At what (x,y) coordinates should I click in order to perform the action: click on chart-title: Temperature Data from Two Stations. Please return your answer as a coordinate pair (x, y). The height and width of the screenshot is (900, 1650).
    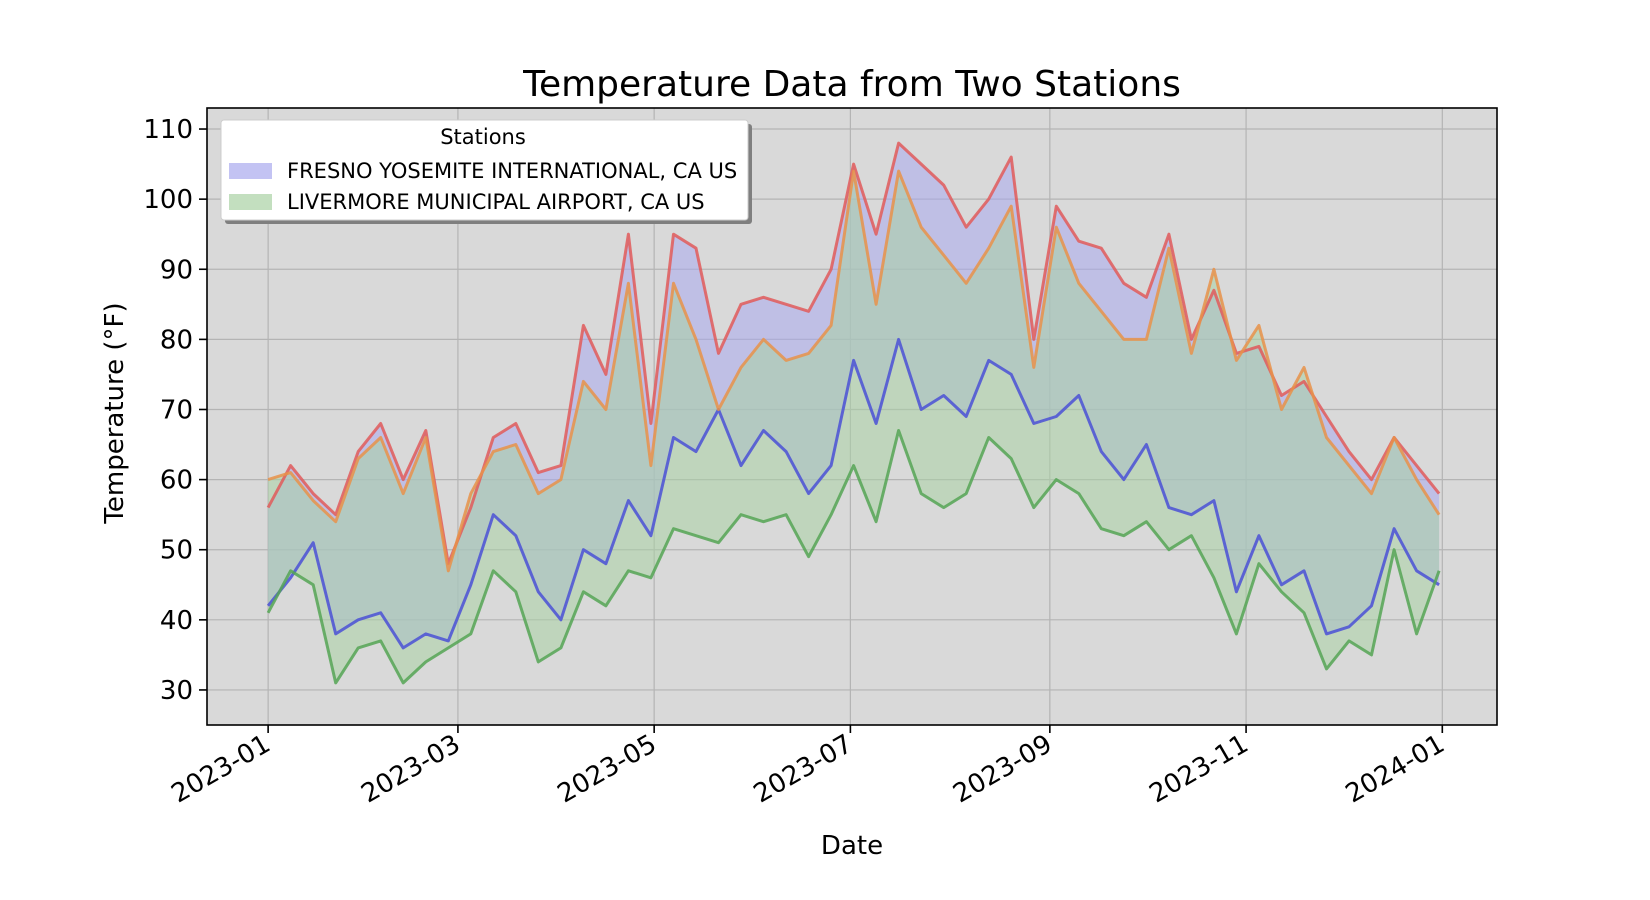
    Looking at the image, I should click on (851, 84).